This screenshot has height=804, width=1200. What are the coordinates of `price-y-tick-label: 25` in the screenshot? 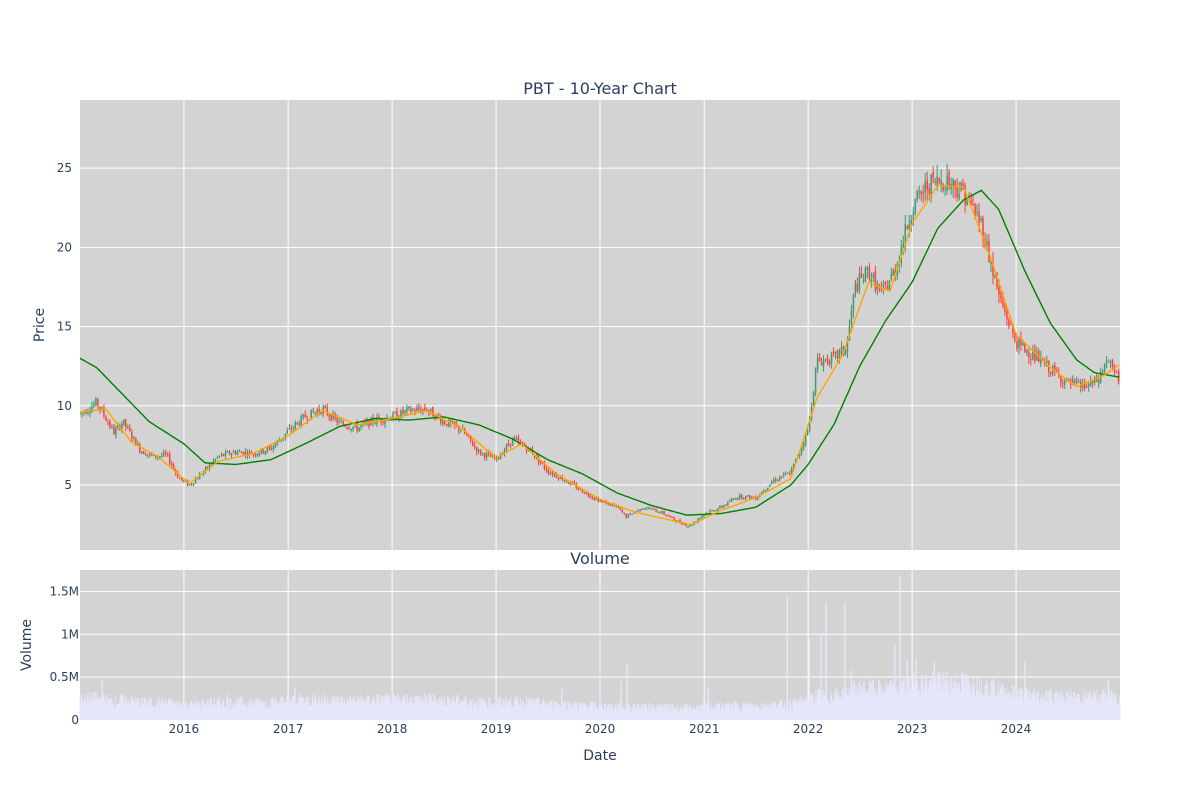 It's located at (64, 168).